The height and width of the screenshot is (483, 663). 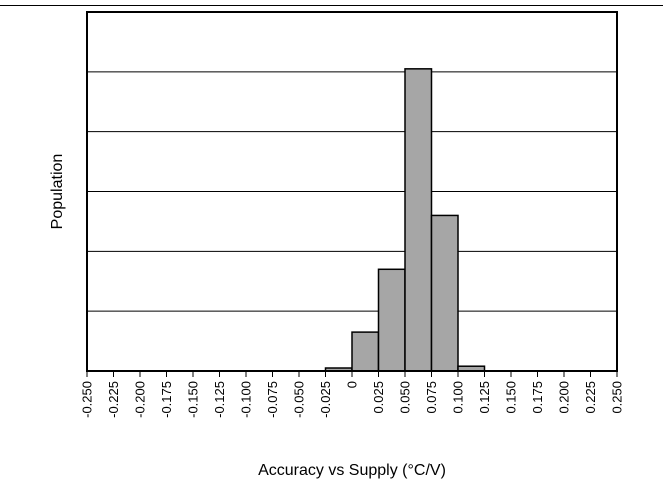 I want to click on x-tick-label: -0.175, so click(x=166, y=399).